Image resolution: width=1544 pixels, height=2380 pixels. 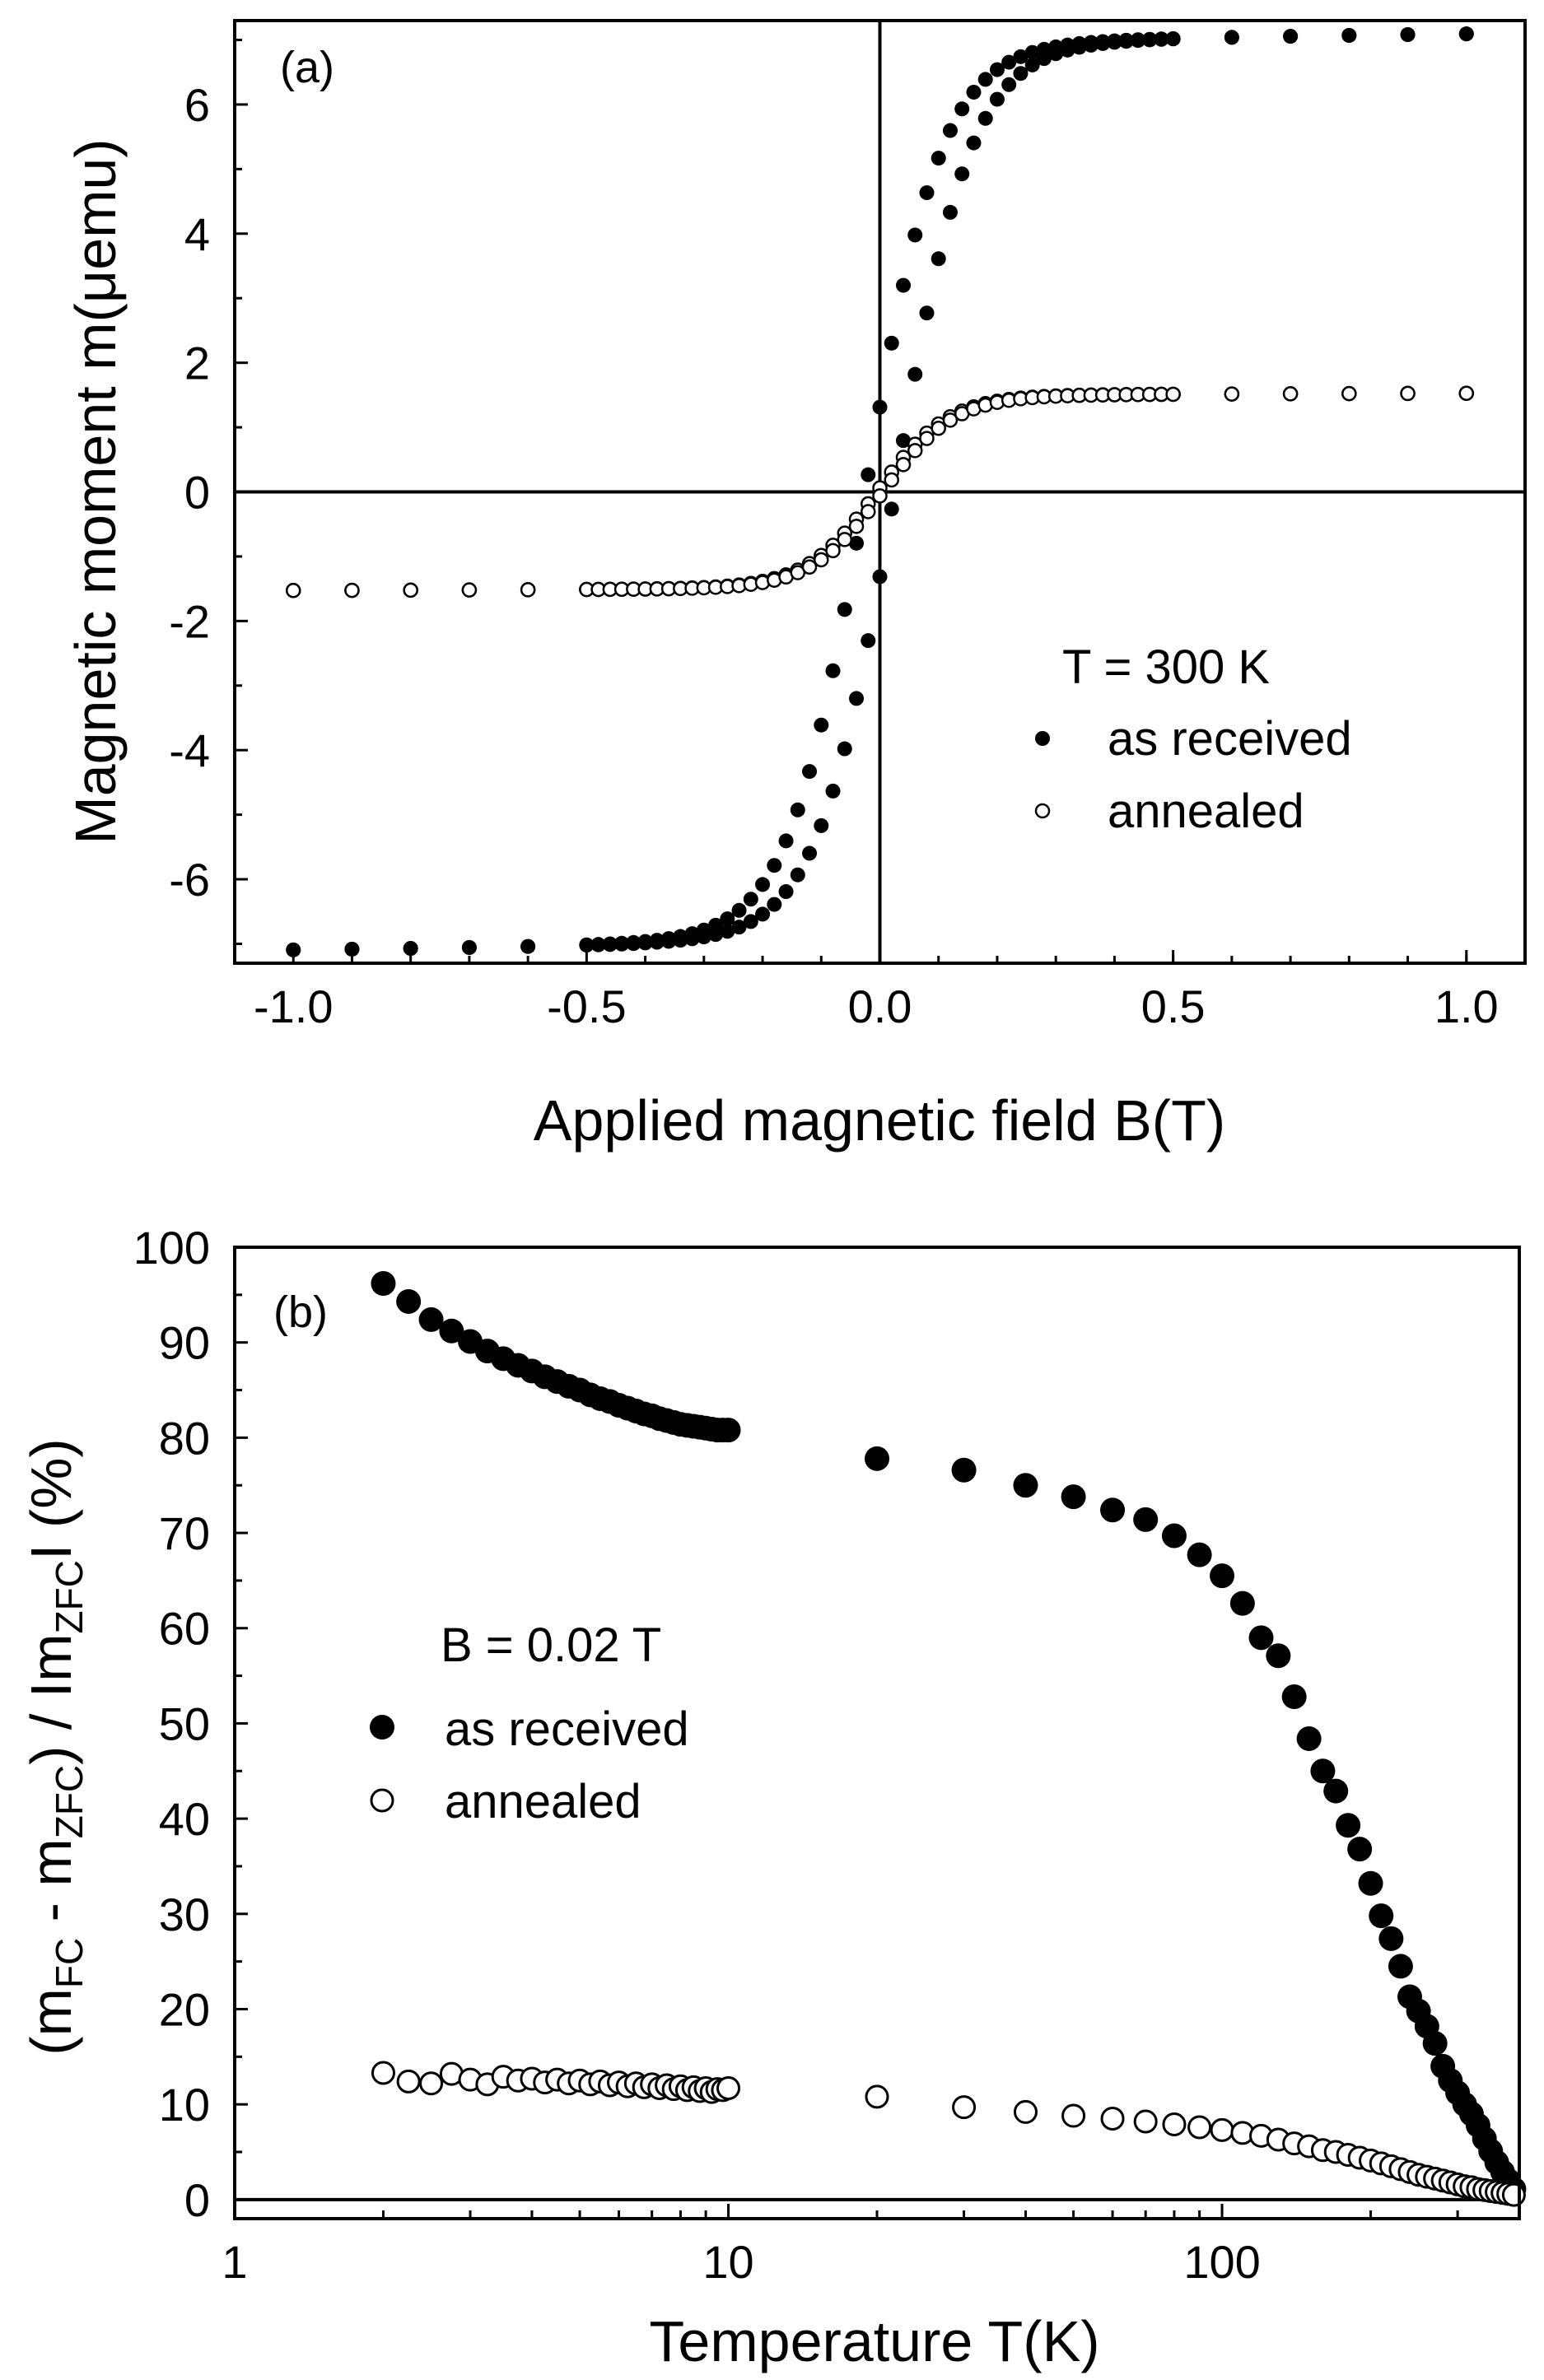 I want to click on panel-b-y-tick-label: 60, so click(x=184, y=1629).